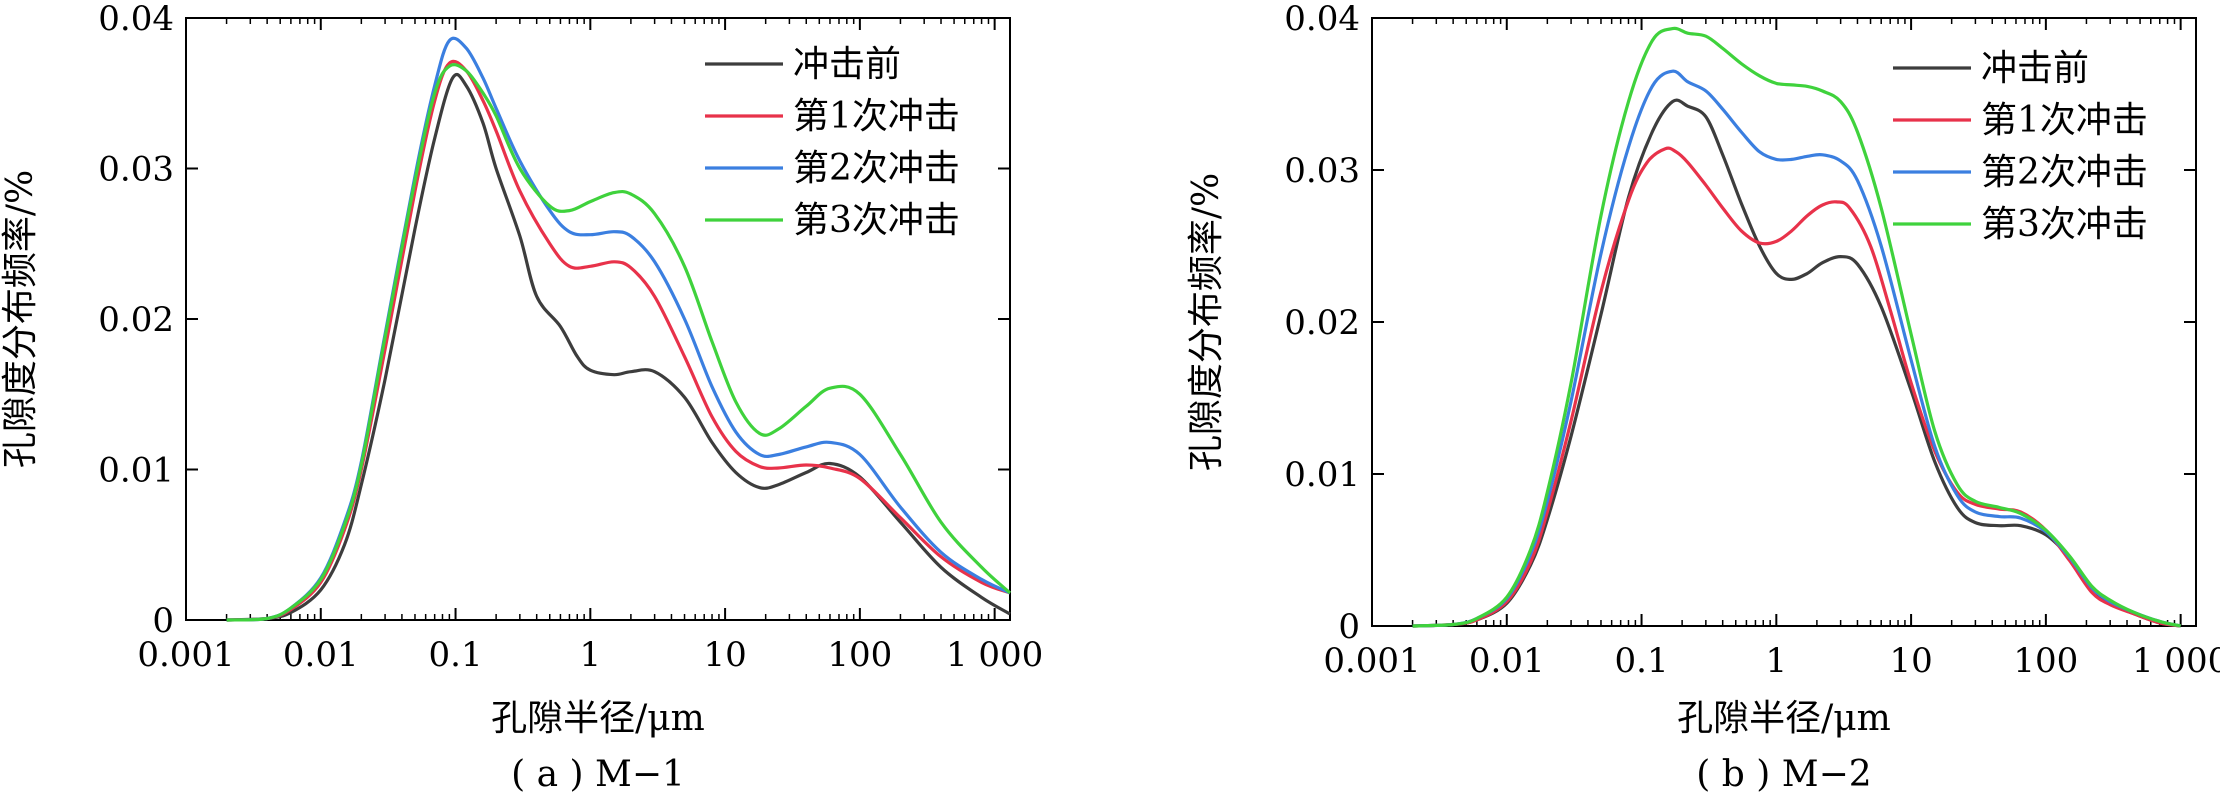  I want to click on chart-caption: ( a ) M−1, so click(598, 774).